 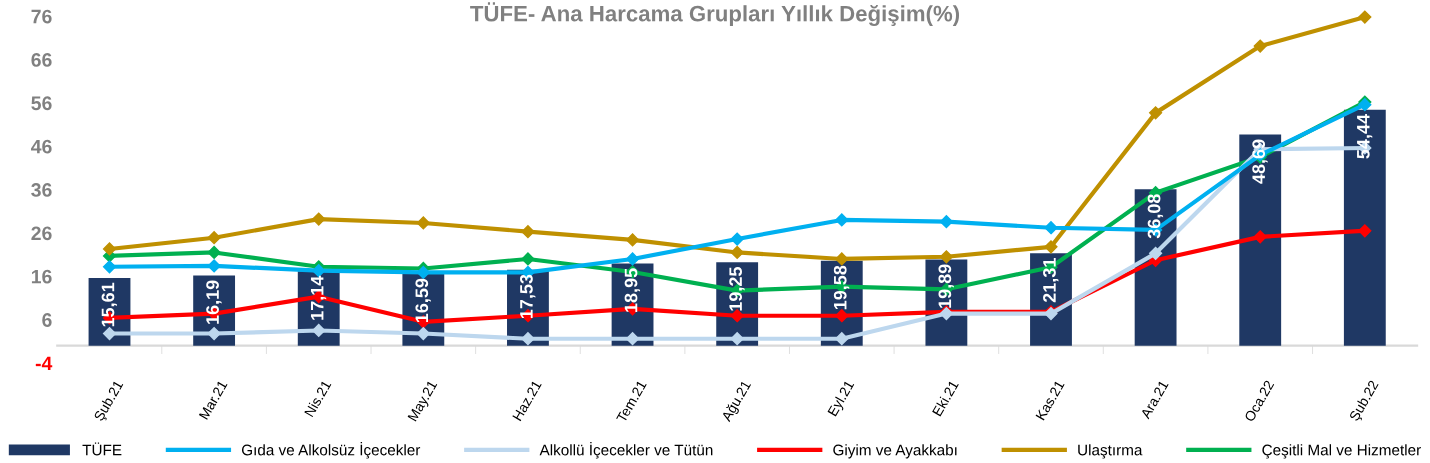 What do you see at coordinates (1110, 451) in the screenshot?
I see `legend-label: Ulaştırma` at bounding box center [1110, 451].